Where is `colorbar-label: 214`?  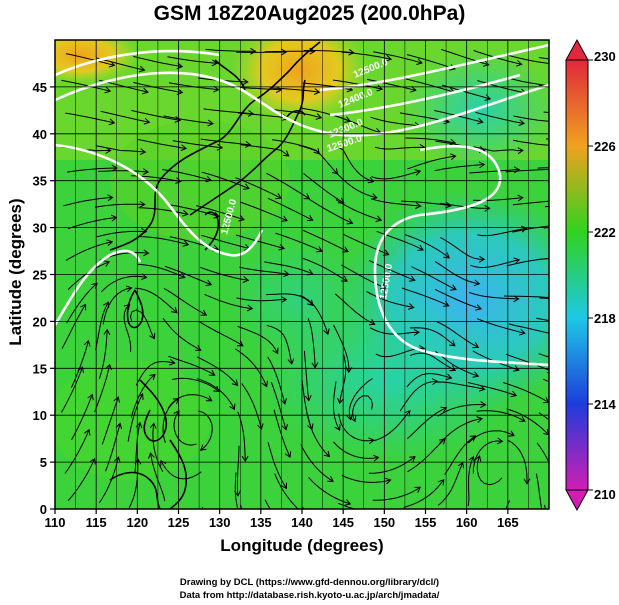 colorbar-label: 214 is located at coordinates (605, 404).